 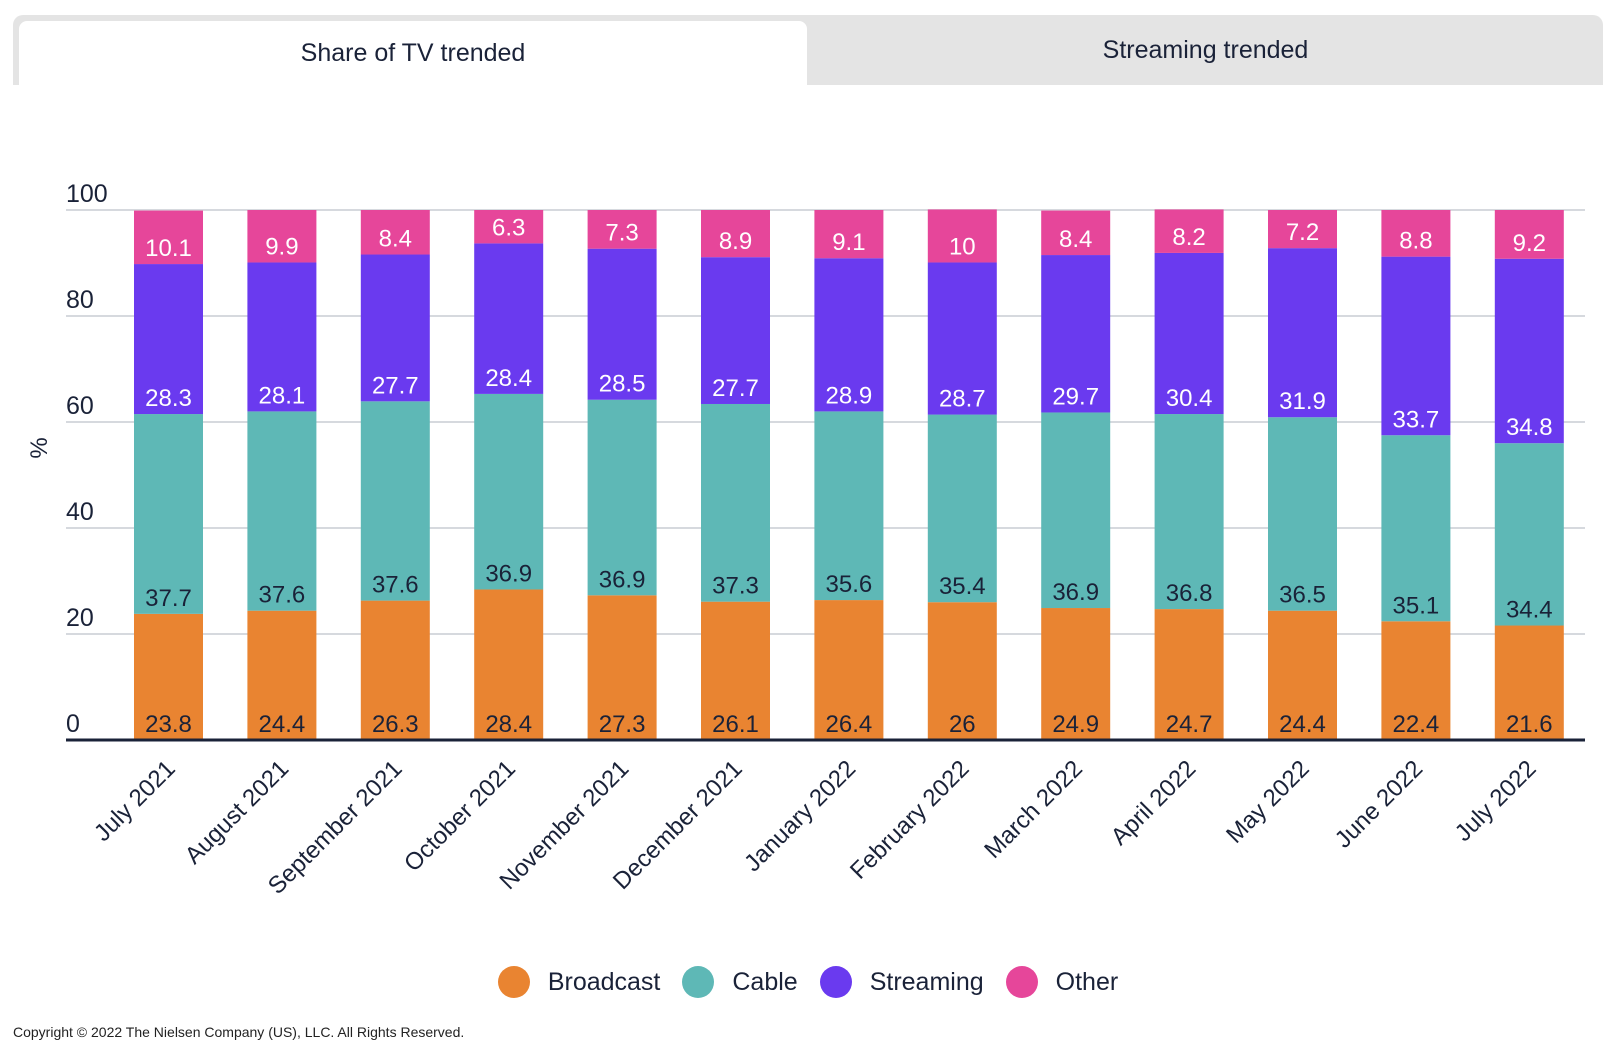 What do you see at coordinates (1496, 801) in the screenshot?
I see `x-tick-label: July 2022` at bounding box center [1496, 801].